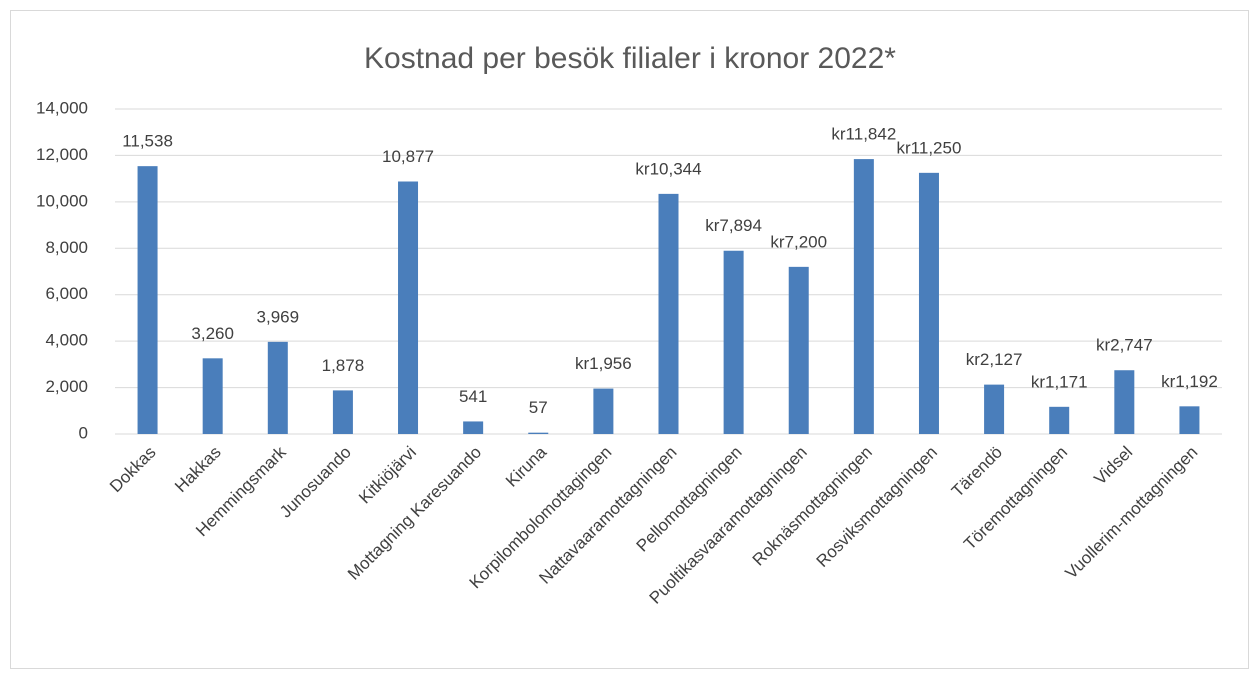  Describe the element at coordinates (408, 156) in the screenshot. I see `value-label: 10,877` at that location.